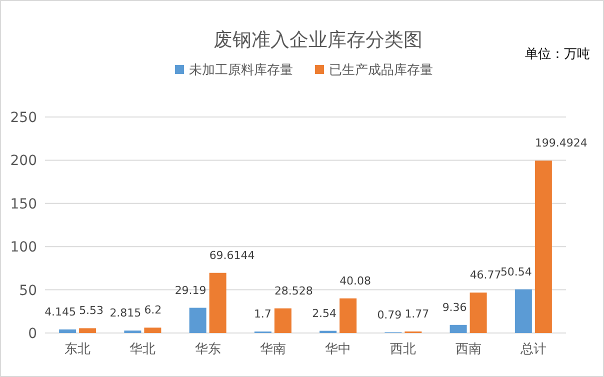 Image resolution: width=604 pixels, height=377 pixels. What do you see at coordinates (207, 349) in the screenshot?
I see `x-tick-label: 华东` at bounding box center [207, 349].